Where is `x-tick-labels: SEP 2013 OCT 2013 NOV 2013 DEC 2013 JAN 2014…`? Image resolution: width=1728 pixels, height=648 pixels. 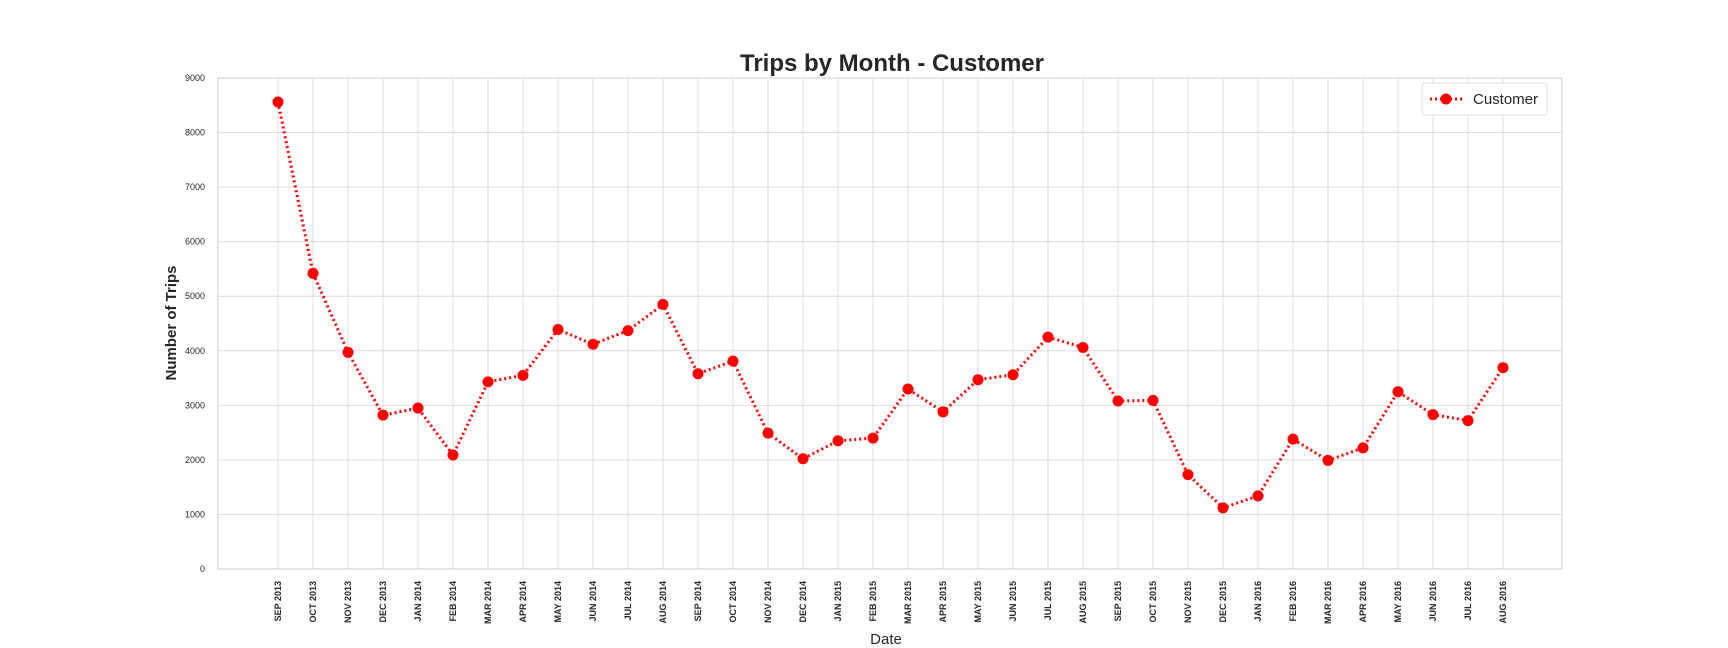
x-tick-labels: SEP 2013 OCT 2013 NOV 2013 DEC 2013 JAN 2014… is located at coordinates (890, 602).